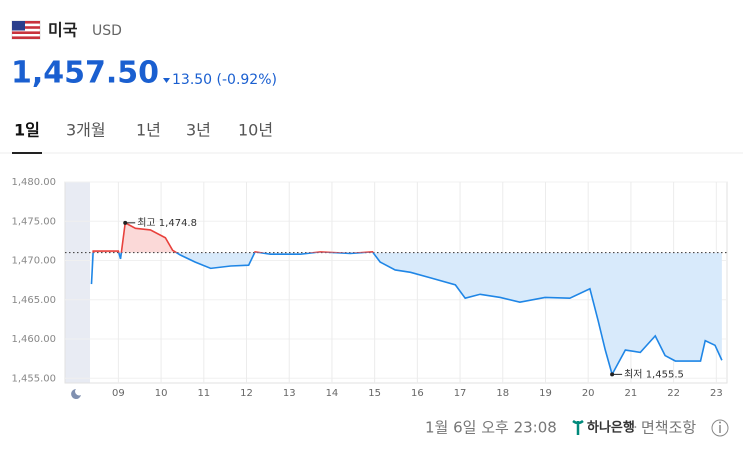 This screenshot has height=451, width=743. What do you see at coordinates (33, 339) in the screenshot?
I see `y-tick-label: 1,460.00` at bounding box center [33, 339].